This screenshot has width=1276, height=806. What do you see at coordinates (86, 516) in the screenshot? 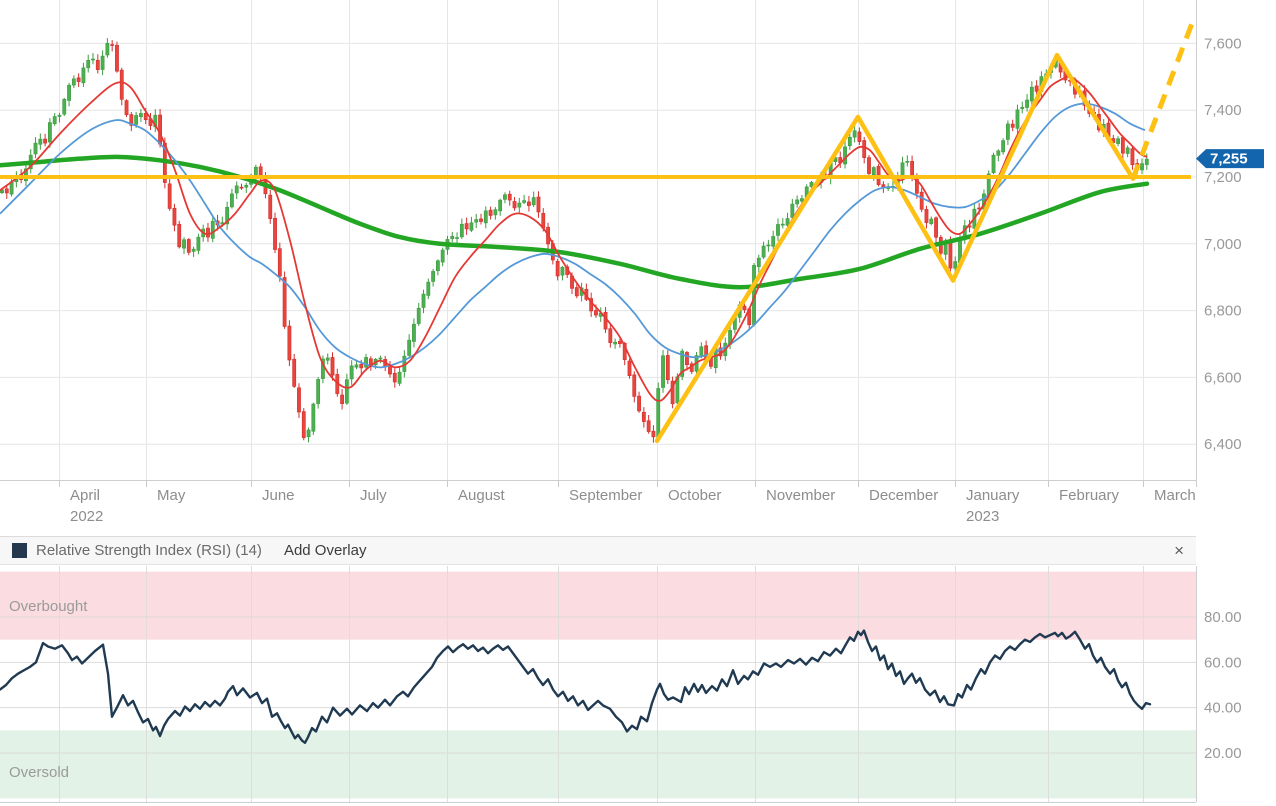
I see `year-label: 2022` at bounding box center [86, 516].